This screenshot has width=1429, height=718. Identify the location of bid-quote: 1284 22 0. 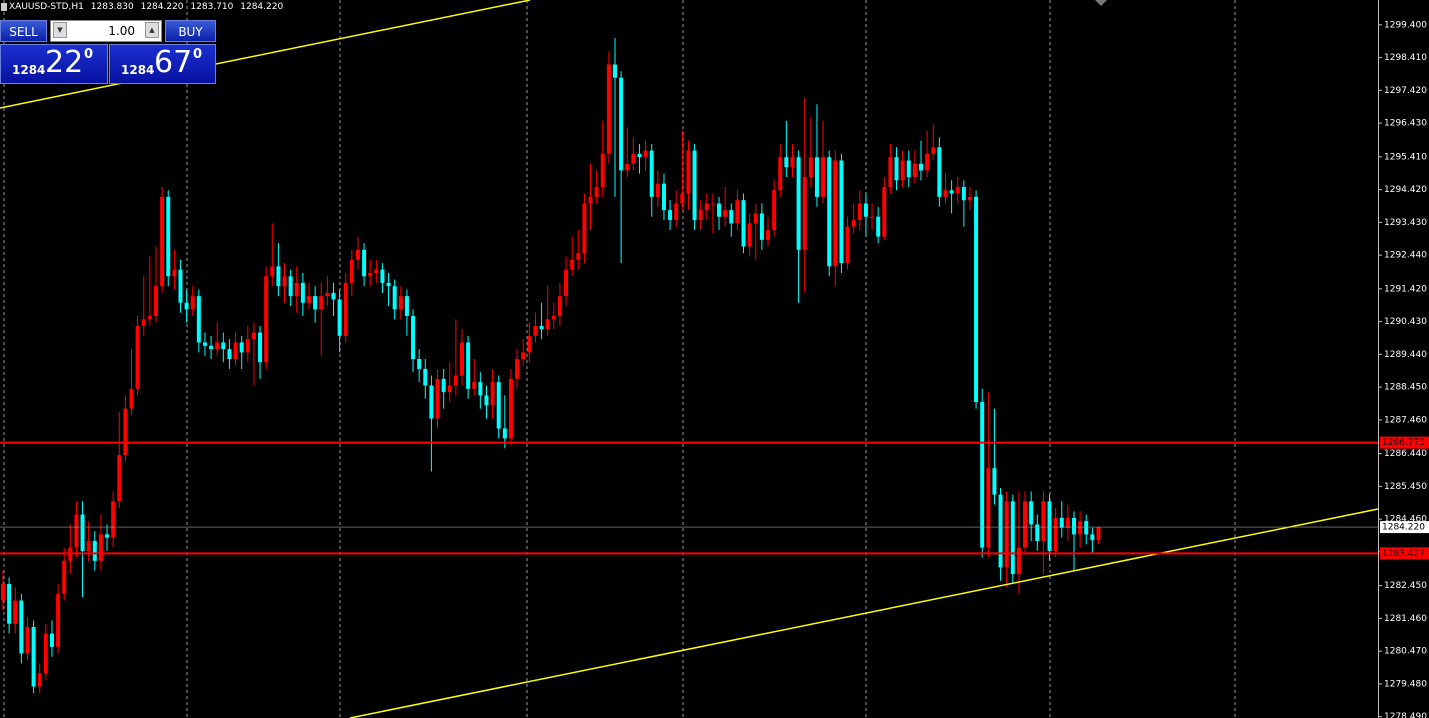
(54, 64).